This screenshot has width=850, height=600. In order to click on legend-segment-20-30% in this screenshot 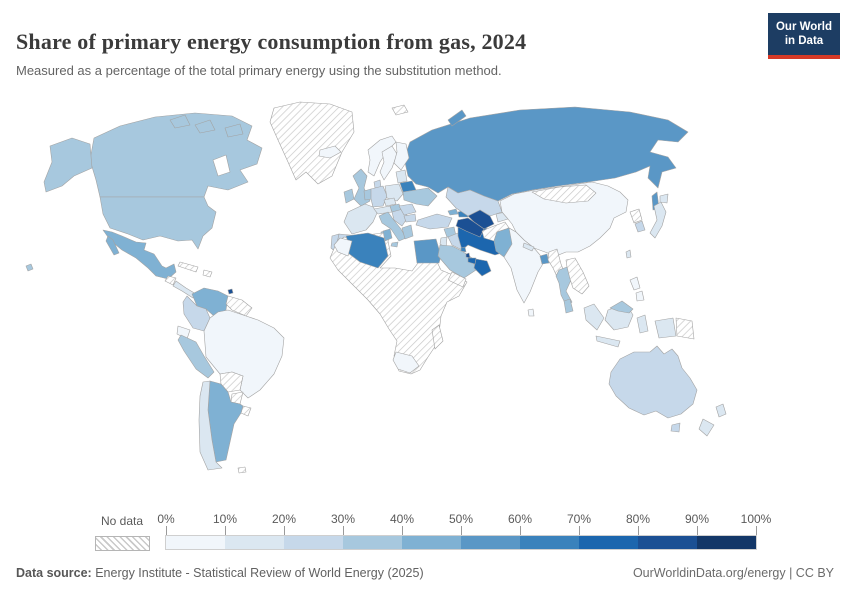, I will do `click(313, 542)`.